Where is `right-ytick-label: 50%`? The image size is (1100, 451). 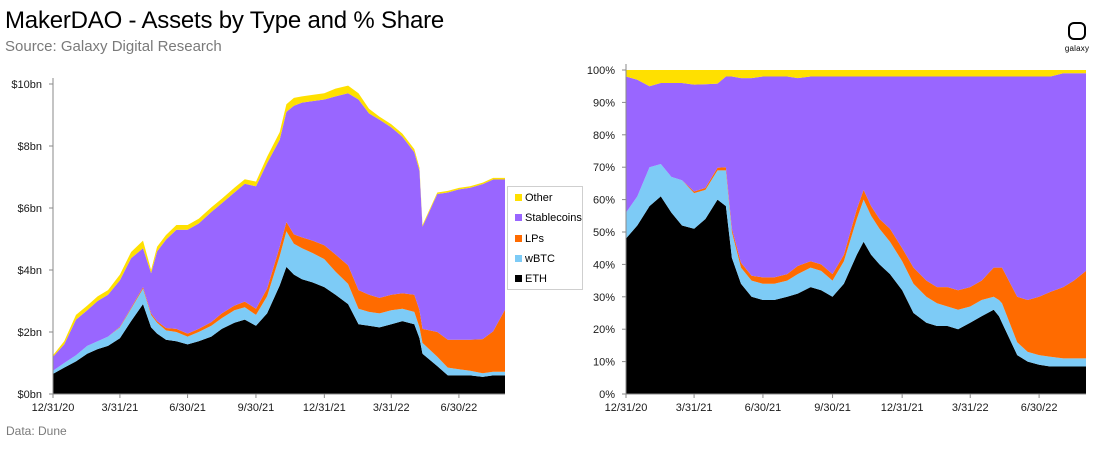
right-ytick-label: 50% is located at coordinates (604, 233).